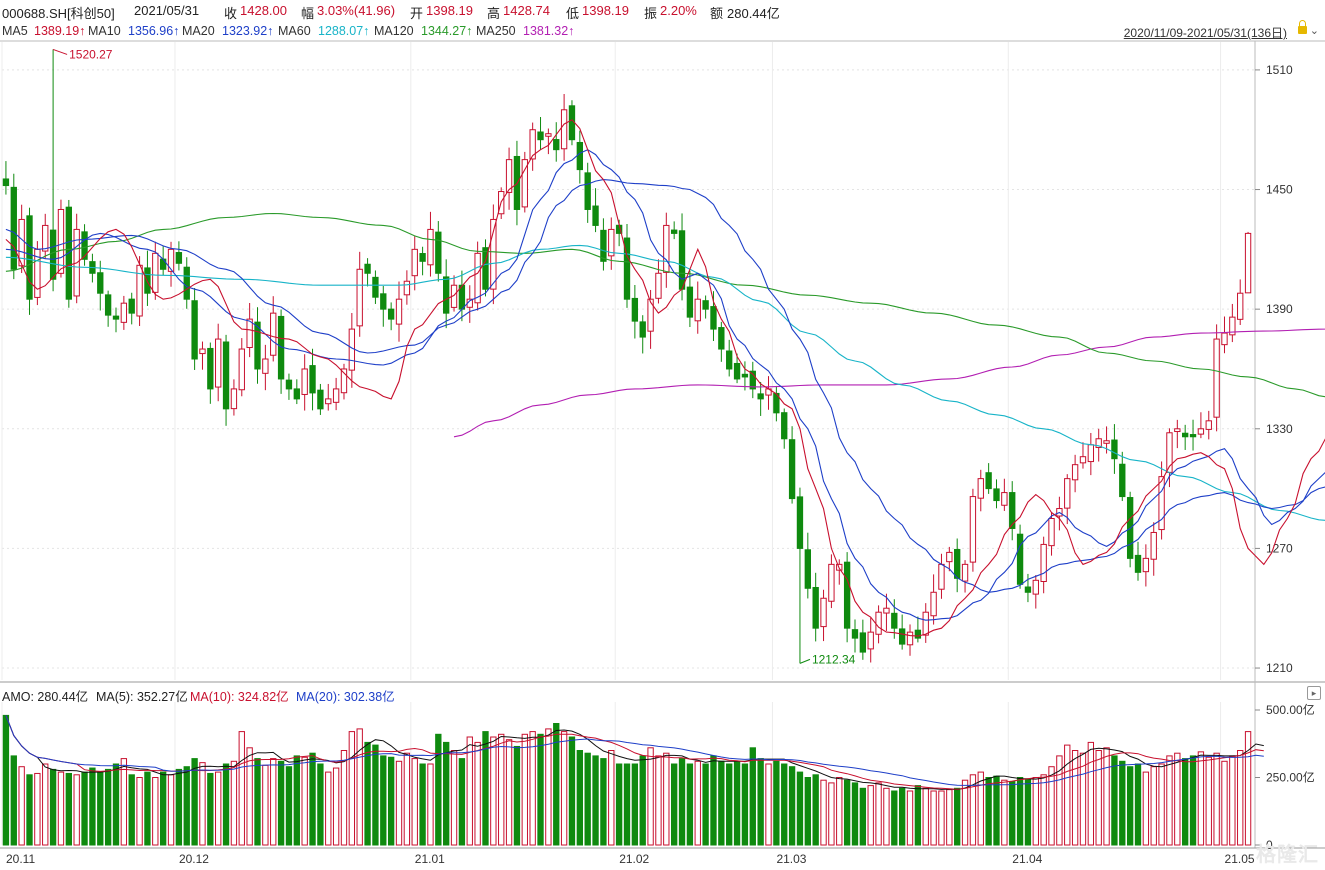 Image resolution: width=1325 pixels, height=870 pixels. I want to click on chevron-down-icon: ⌄, so click(1314, 31).